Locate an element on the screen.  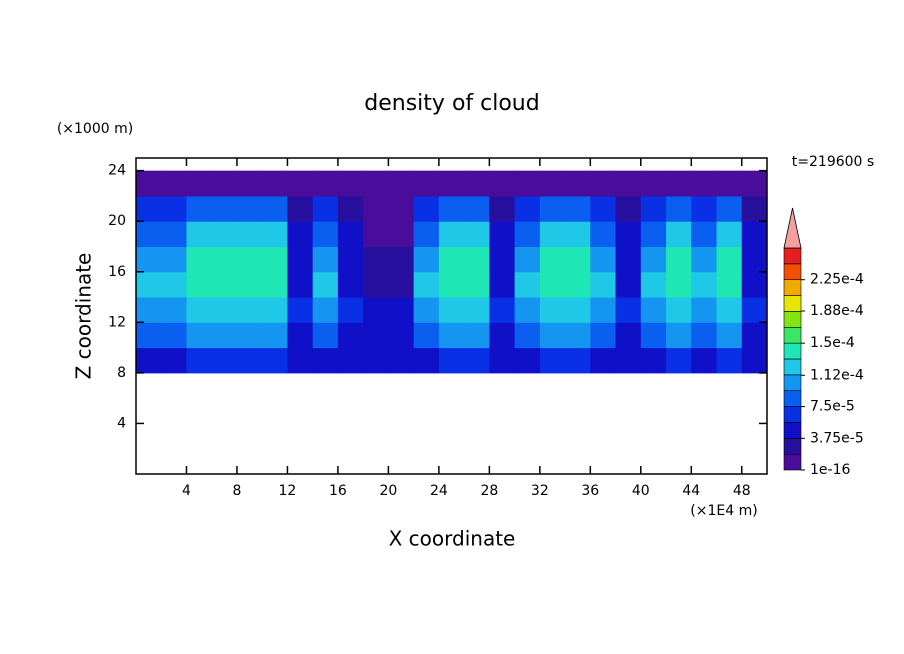
x-tick-label: 36 is located at coordinates (590, 491).